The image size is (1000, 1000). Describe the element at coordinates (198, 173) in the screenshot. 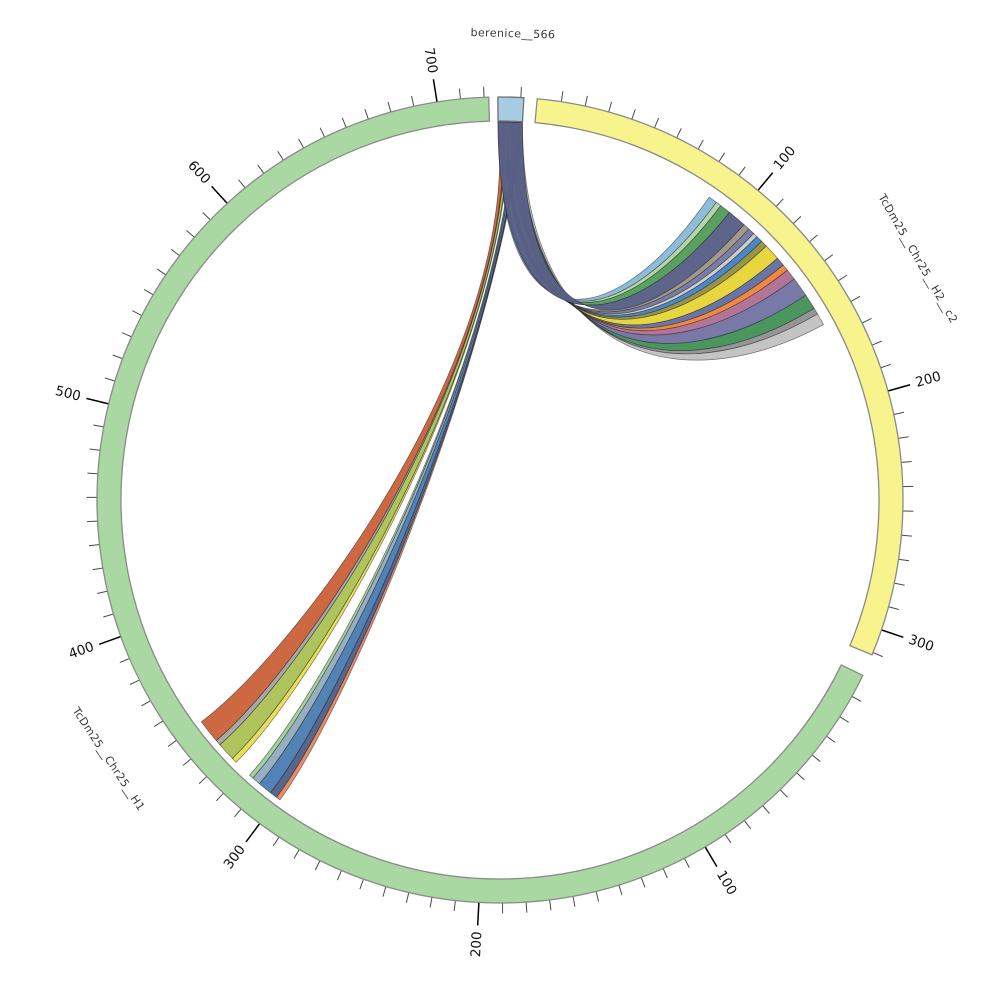

I see `tick-label: 600` at that location.